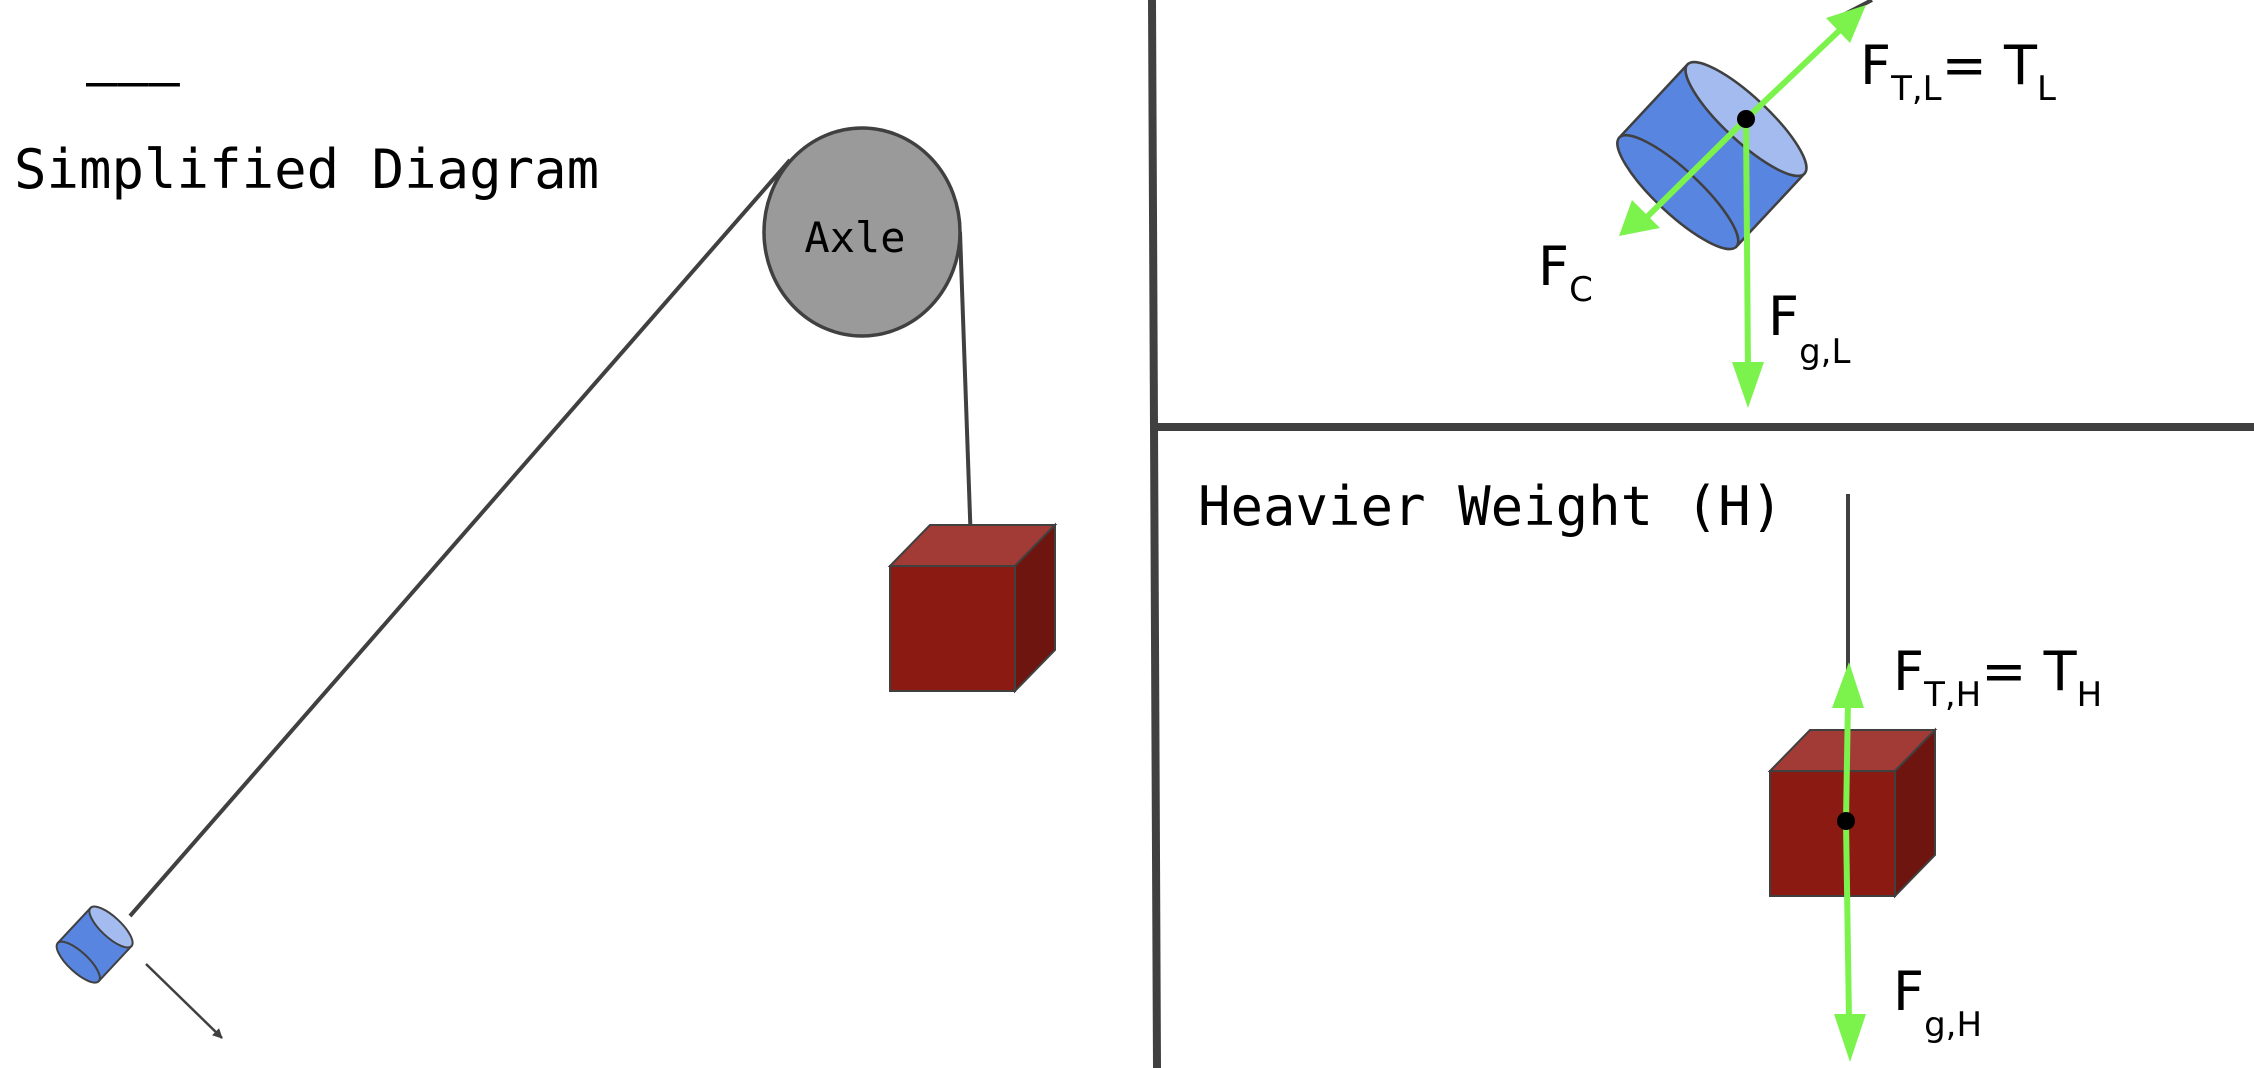 The height and width of the screenshot is (1068, 2254). I want to click on velocity-arrow, so click(184, 1001).